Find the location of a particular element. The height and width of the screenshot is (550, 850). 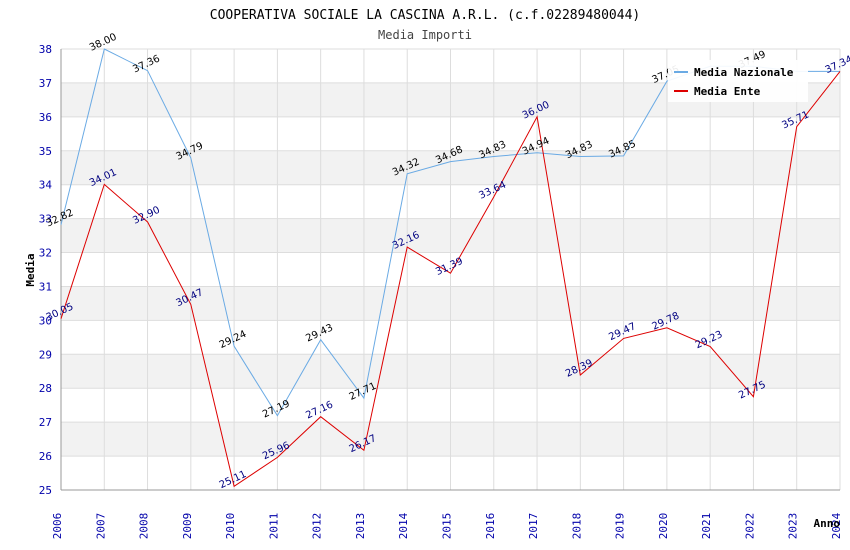

x-tick-label: 2013 is located at coordinates (360, 526).